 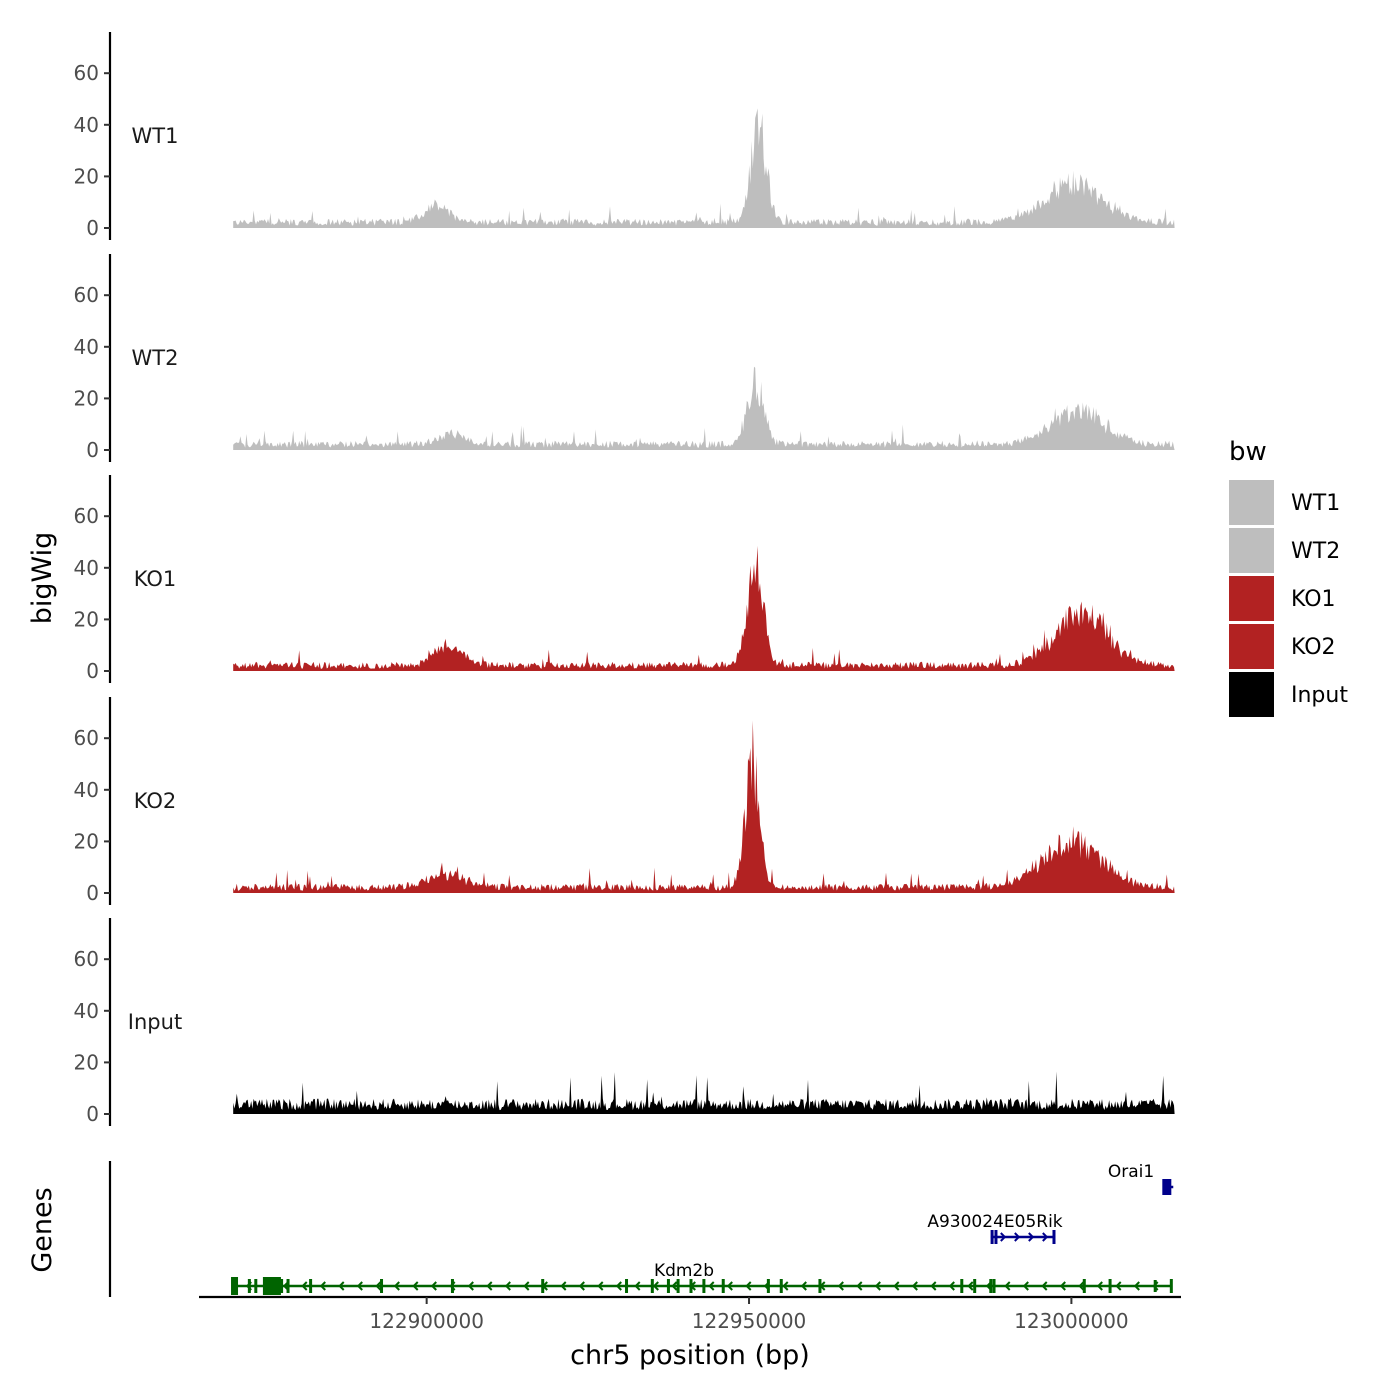 What do you see at coordinates (624, 136) in the screenshot?
I see `track-wt1: 0 20 40 60 WT1` at bounding box center [624, 136].